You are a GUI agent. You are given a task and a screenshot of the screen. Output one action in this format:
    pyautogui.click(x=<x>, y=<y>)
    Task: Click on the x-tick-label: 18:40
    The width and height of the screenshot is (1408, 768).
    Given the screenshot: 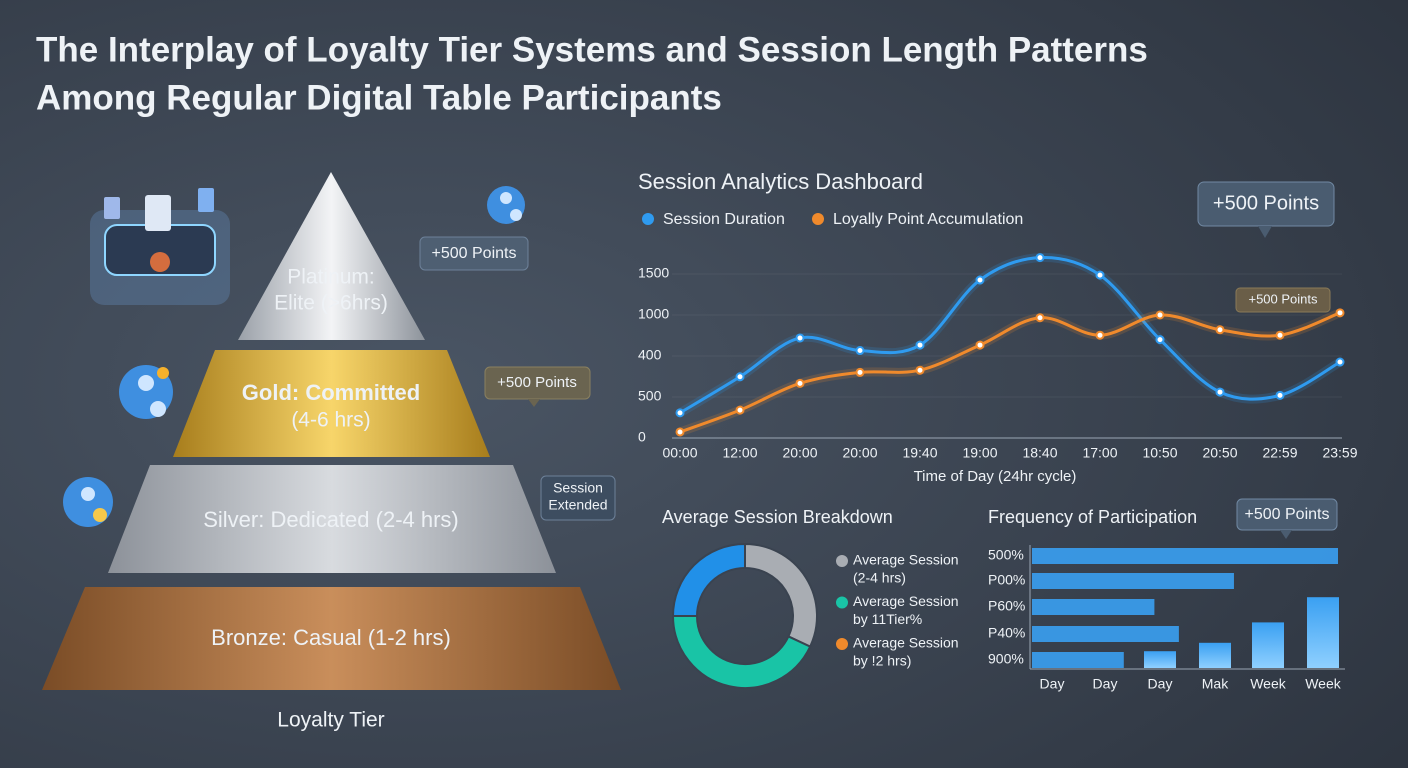 What is the action you would take?
    pyautogui.click(x=1039, y=453)
    